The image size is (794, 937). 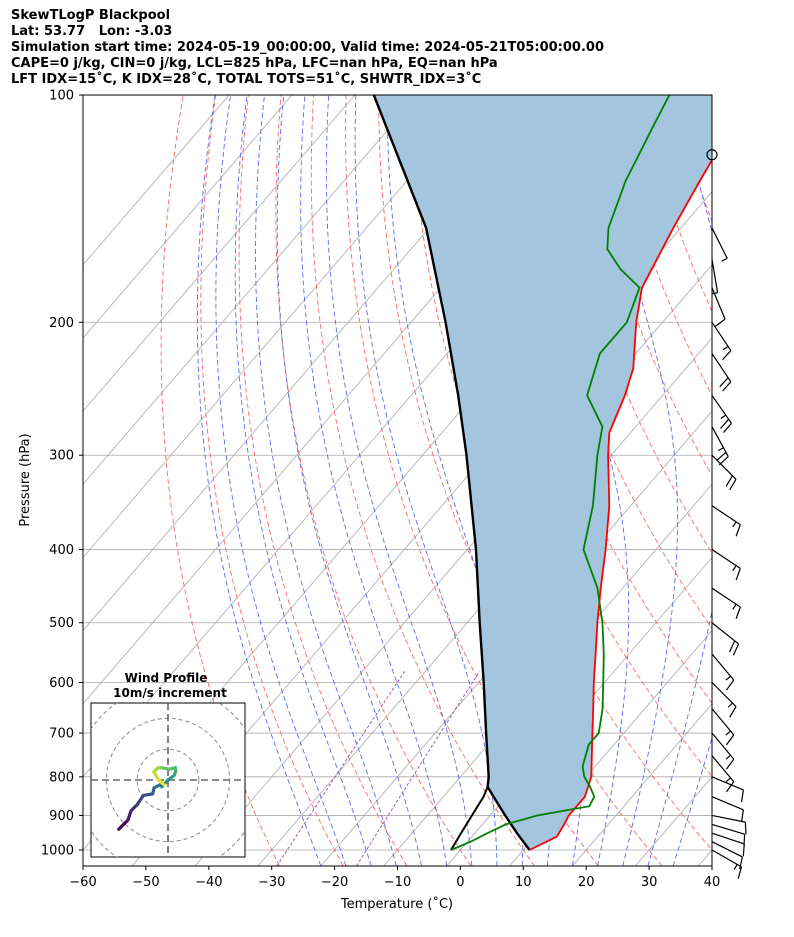 I want to click on y-tick-label: 600, so click(x=61, y=683).